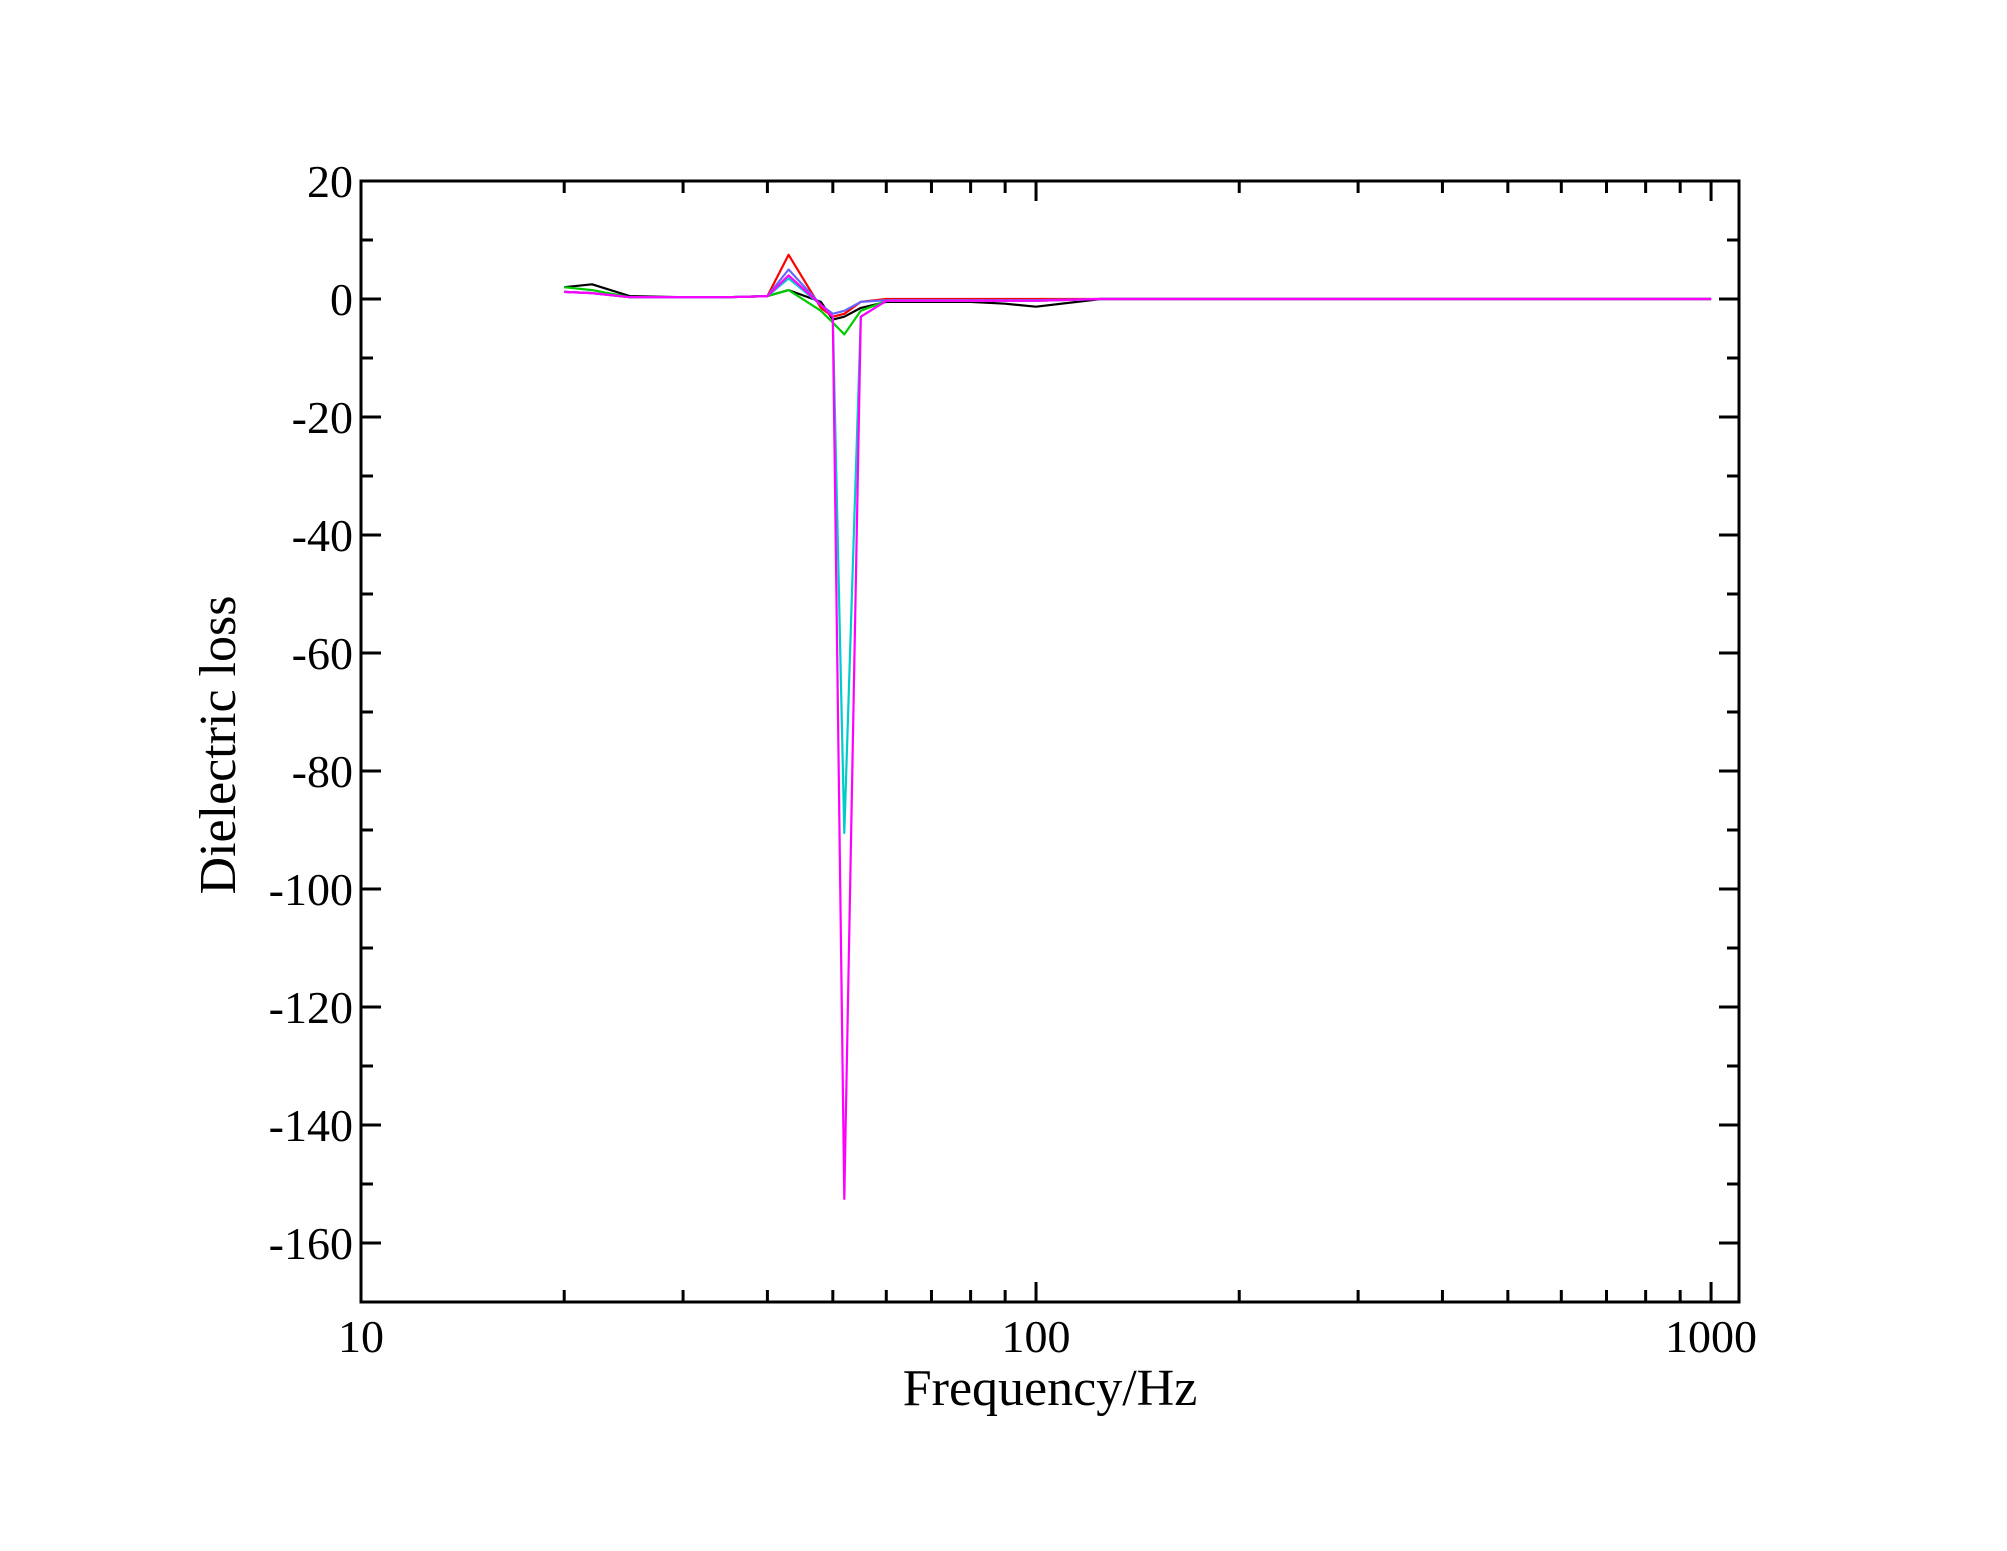 This screenshot has height=1551, width=2007. Describe the element at coordinates (218, 745) in the screenshot. I see `y-axis-title: Dielectric loss` at that location.